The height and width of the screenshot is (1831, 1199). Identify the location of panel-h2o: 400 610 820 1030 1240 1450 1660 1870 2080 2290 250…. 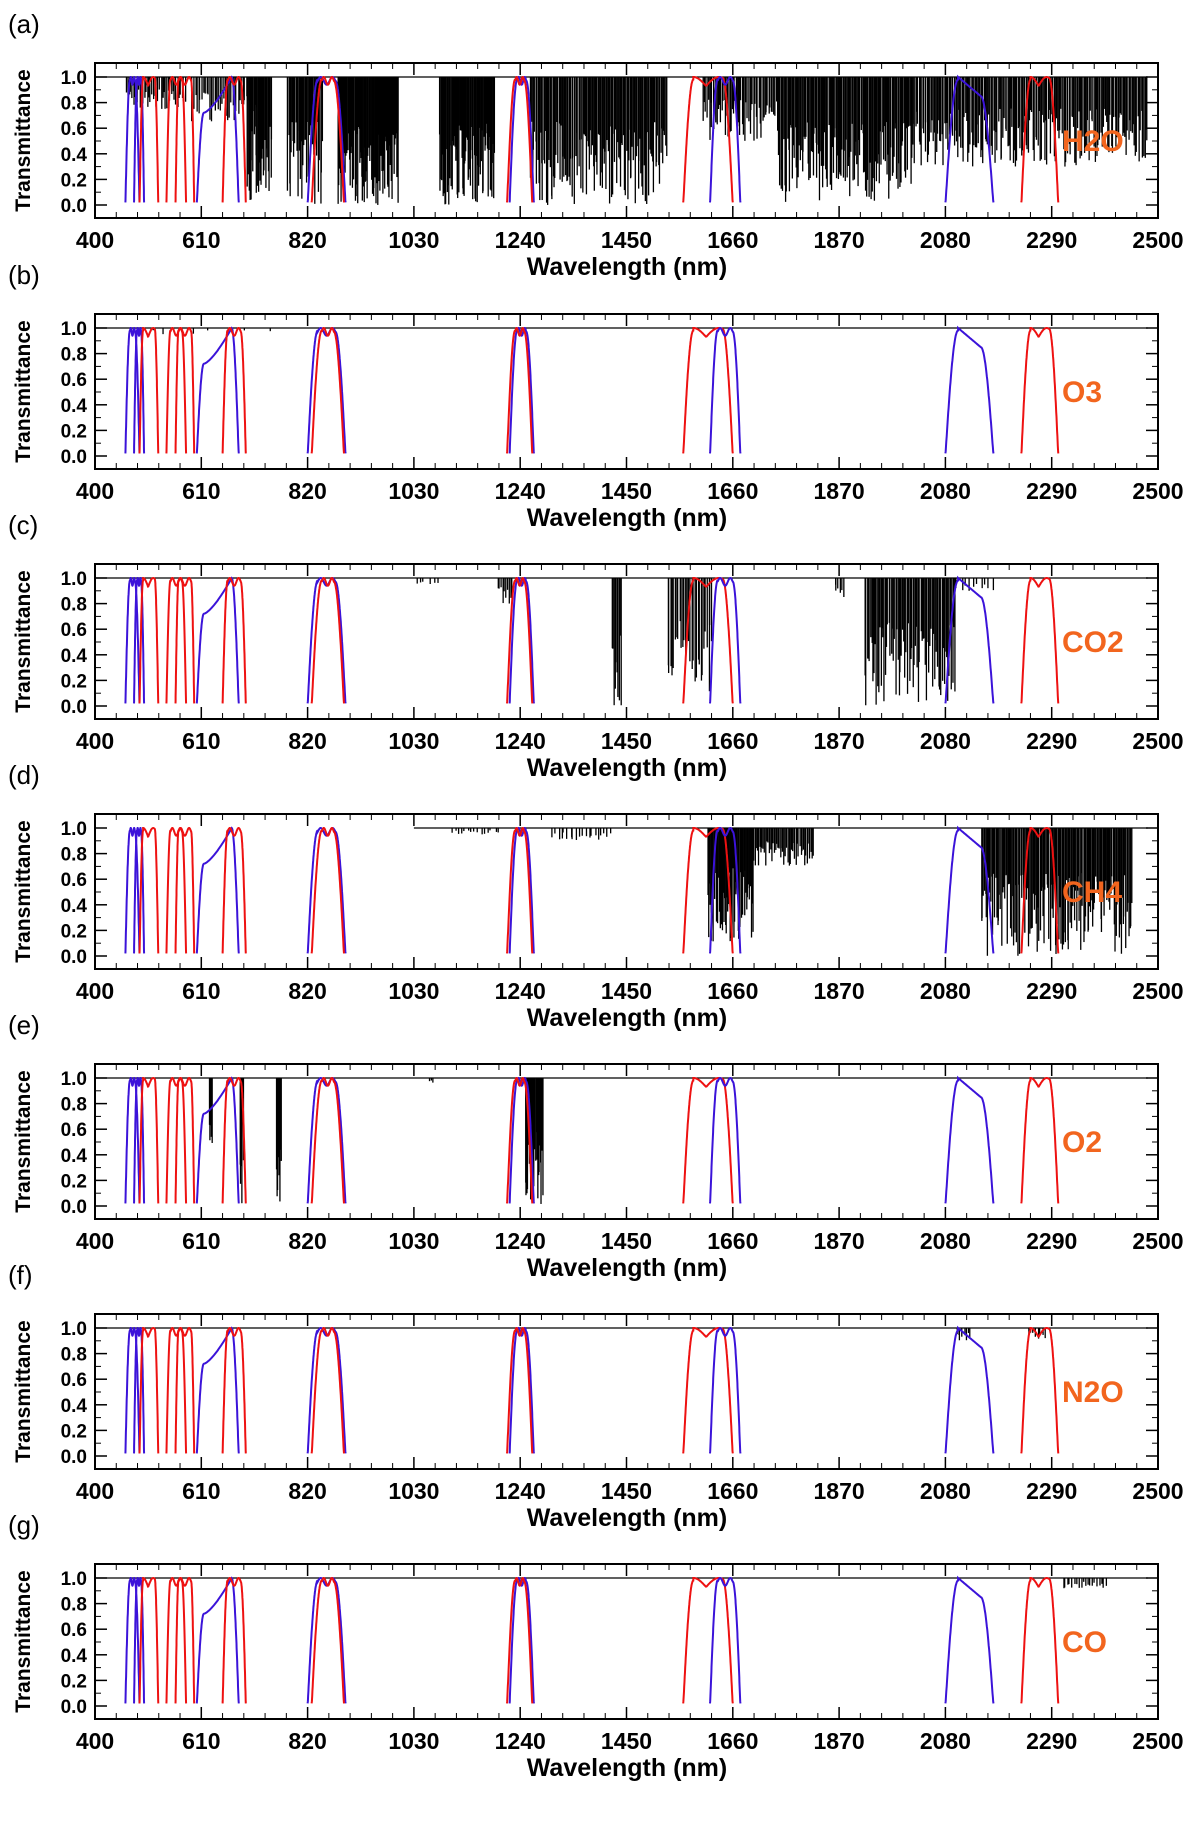
(596, 145).